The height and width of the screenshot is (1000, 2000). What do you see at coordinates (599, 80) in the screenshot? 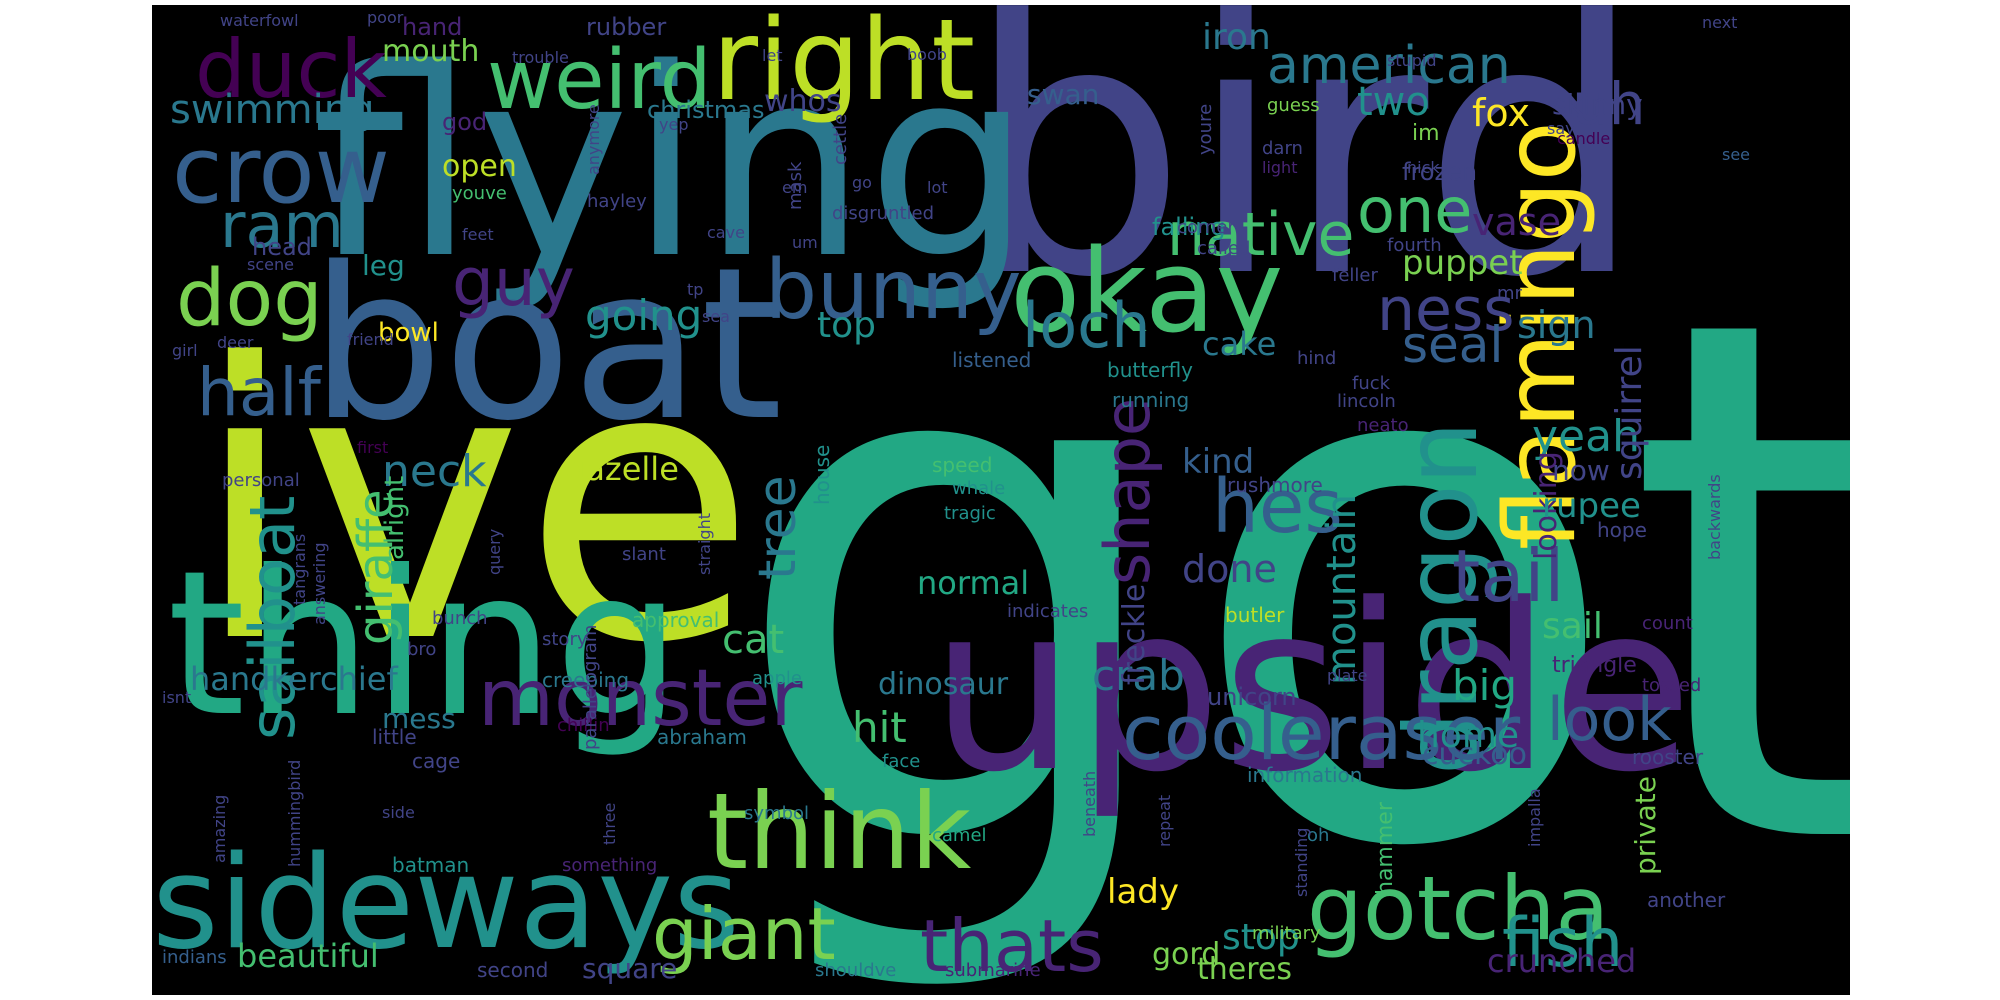
I see `word-14: weird` at bounding box center [599, 80].